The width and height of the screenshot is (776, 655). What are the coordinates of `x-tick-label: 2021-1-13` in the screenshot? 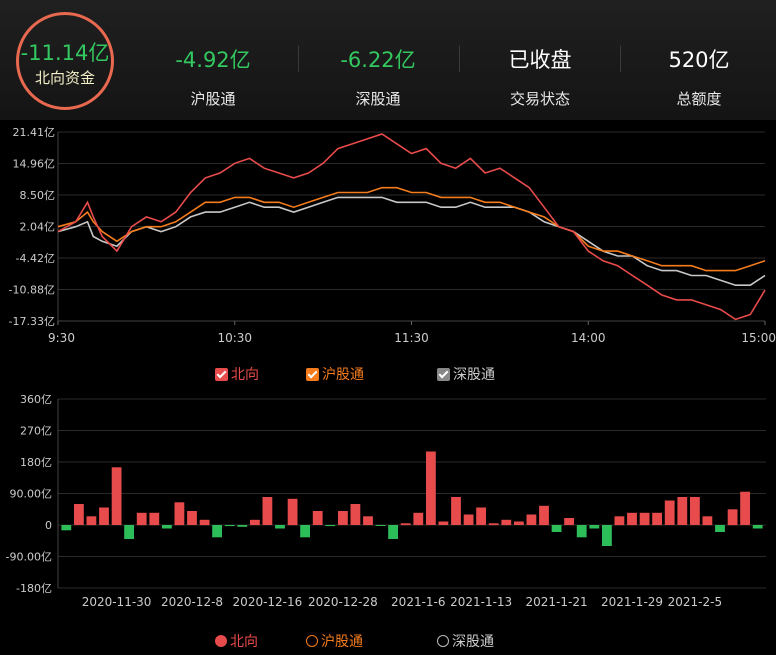 It's located at (481, 602).